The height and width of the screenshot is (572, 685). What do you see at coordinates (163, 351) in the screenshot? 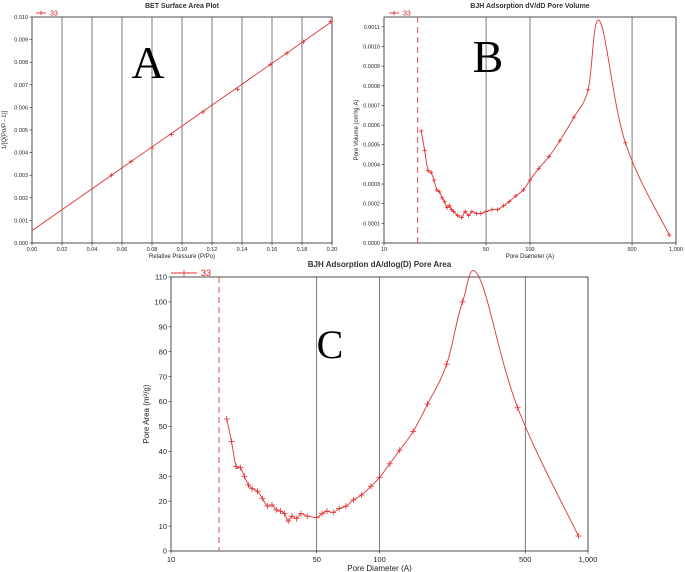
I see `y-tick-label: 80` at bounding box center [163, 351].